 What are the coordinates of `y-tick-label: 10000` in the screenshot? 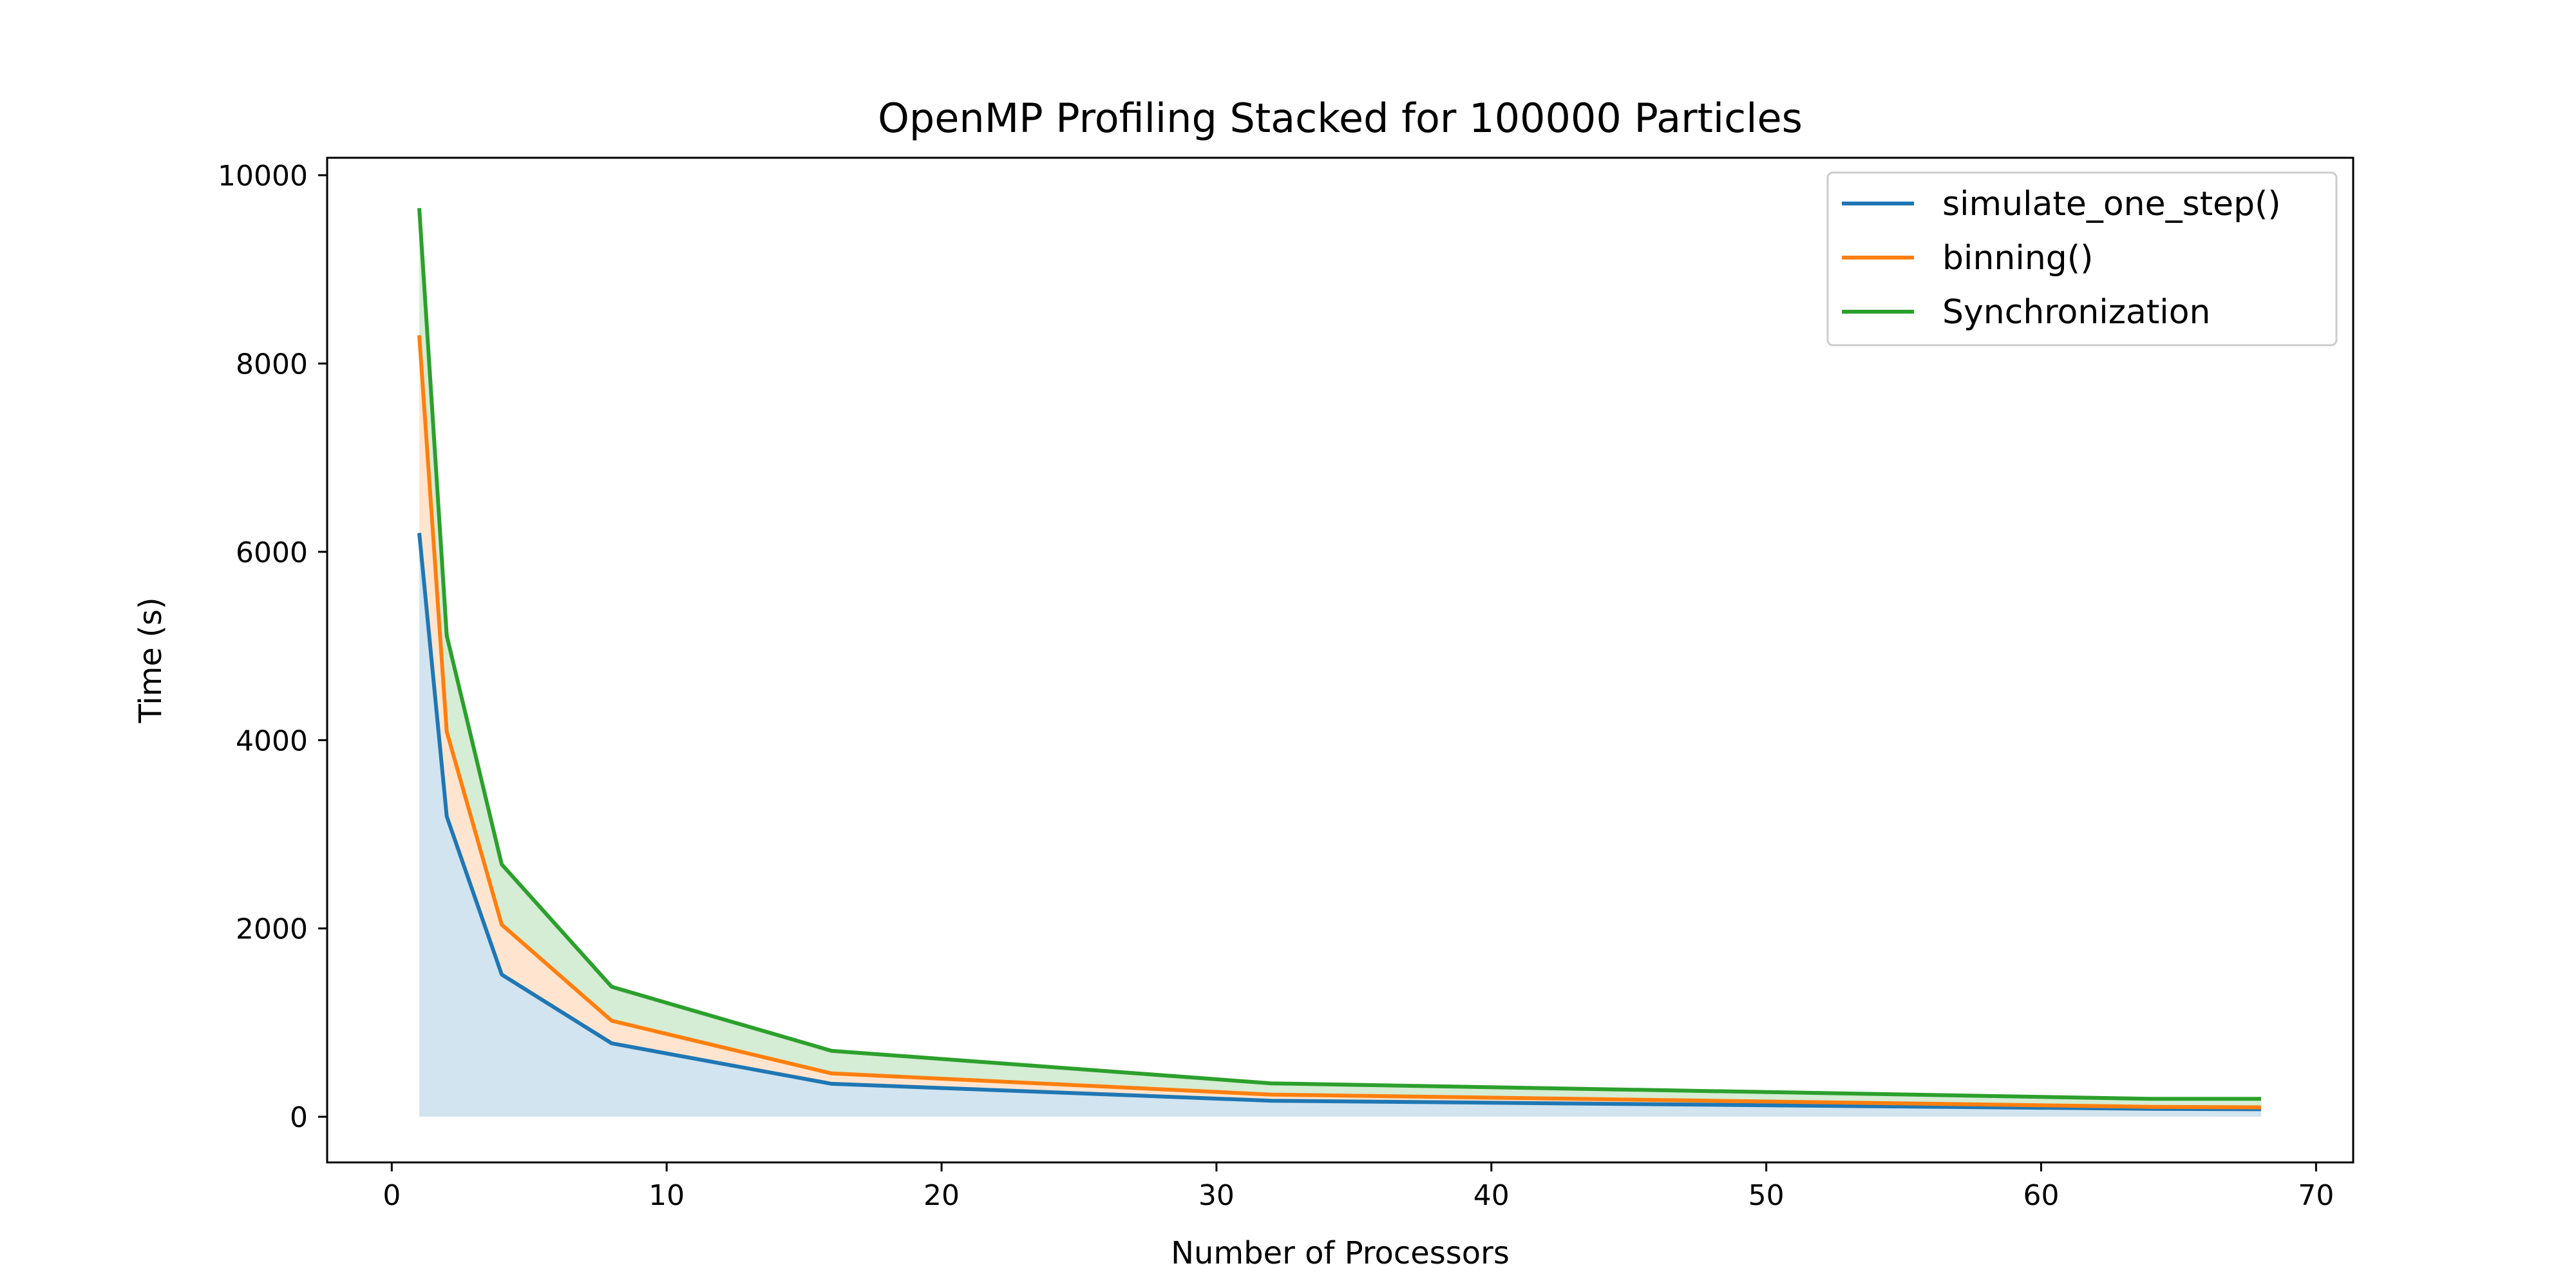 It's located at (263, 176).